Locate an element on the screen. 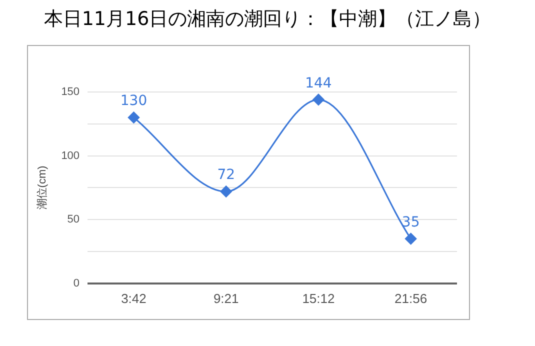 The height and width of the screenshot is (346, 535). chart-title: 本日11月16日の湘南の潮回り：【中潮】（江ノ島） is located at coordinates (267, 19).